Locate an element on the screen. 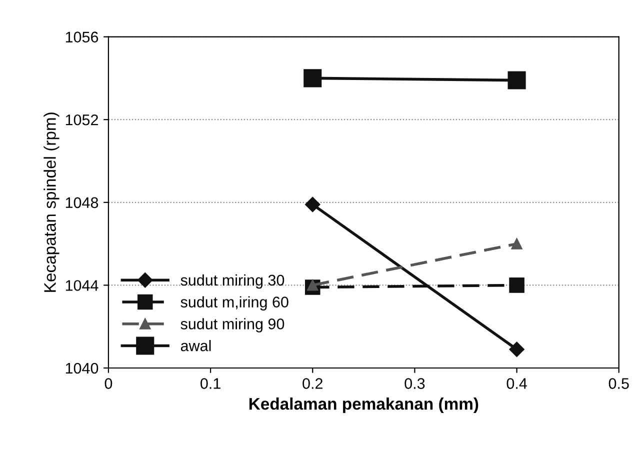 The image size is (638, 460). x-tick-label: 0.2 is located at coordinates (312, 383).